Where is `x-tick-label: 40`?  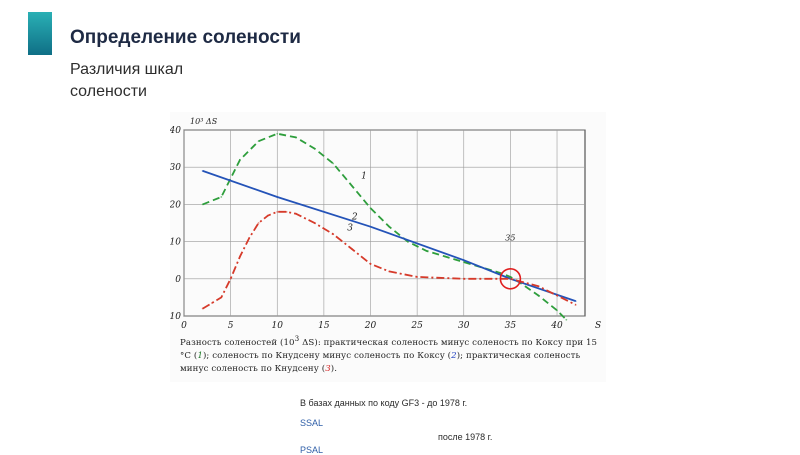
x-tick-label: 40 is located at coordinates (556, 326).